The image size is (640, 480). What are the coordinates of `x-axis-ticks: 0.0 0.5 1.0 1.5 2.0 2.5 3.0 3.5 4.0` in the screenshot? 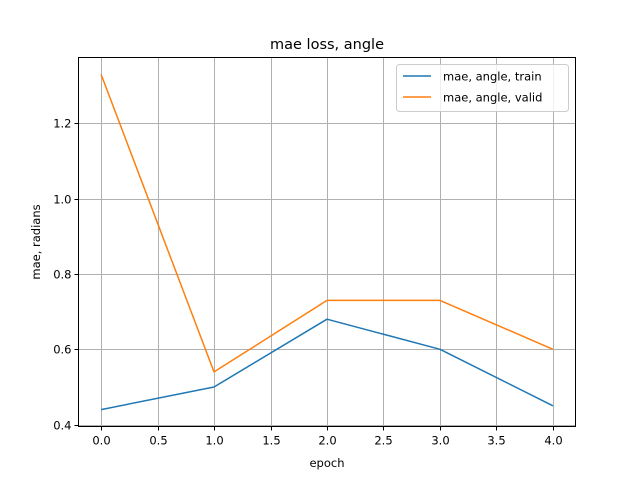 It's located at (327, 437).